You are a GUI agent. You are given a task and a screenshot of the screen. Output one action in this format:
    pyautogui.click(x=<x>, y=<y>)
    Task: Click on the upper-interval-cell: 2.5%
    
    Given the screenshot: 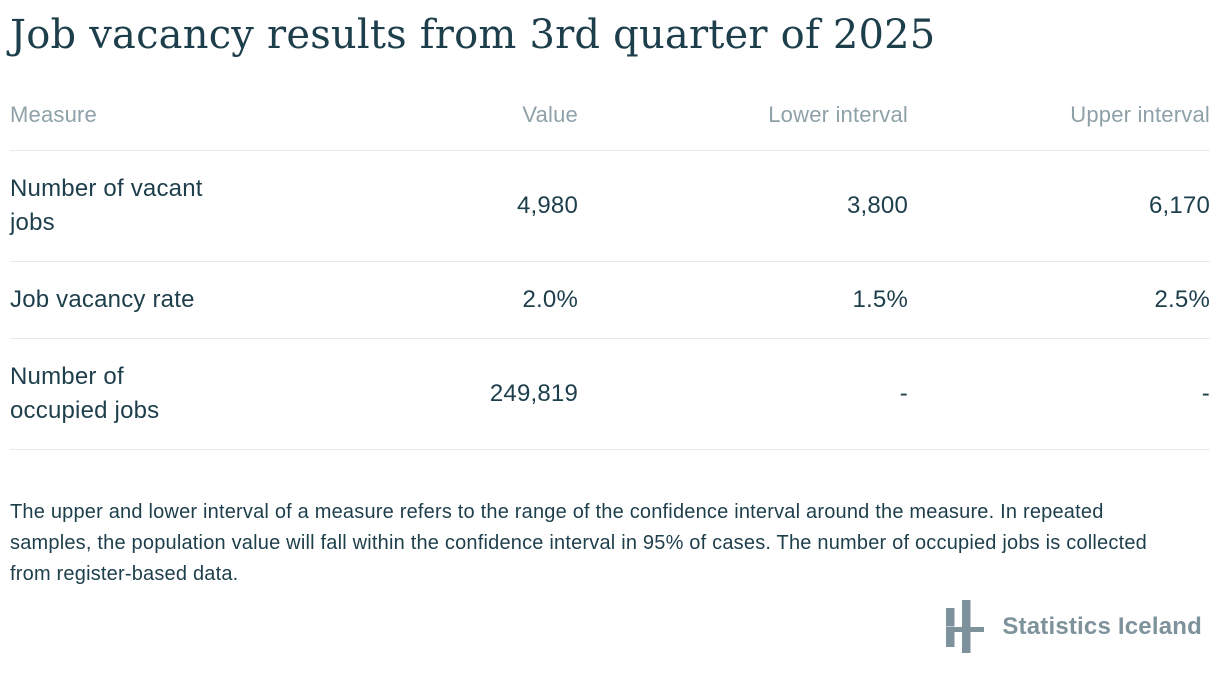 What is the action you would take?
    pyautogui.click(x=1059, y=300)
    